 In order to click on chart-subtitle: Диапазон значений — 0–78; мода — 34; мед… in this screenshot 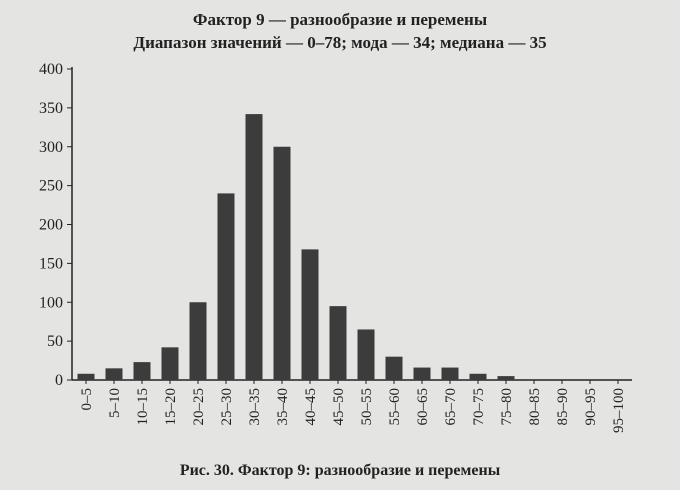, I will do `click(340, 42)`.